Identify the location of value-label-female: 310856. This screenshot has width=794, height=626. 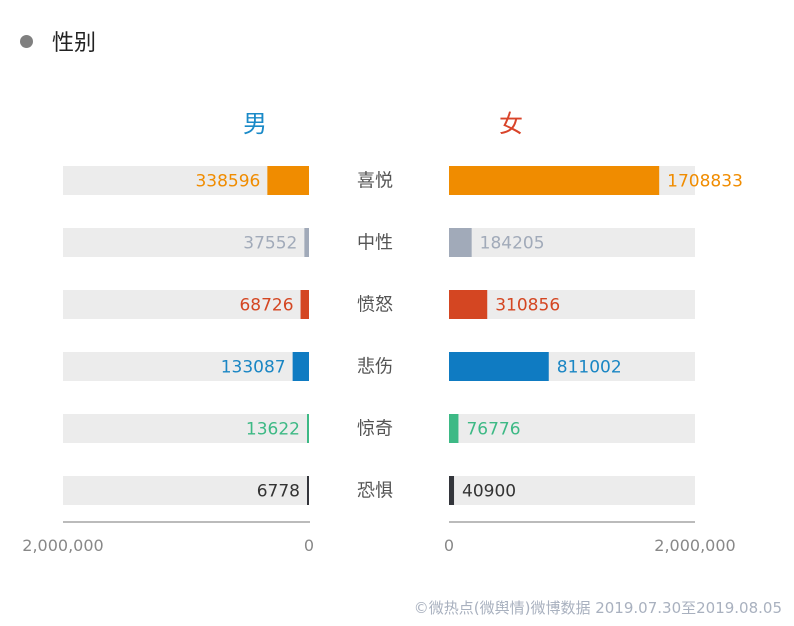
(527, 306).